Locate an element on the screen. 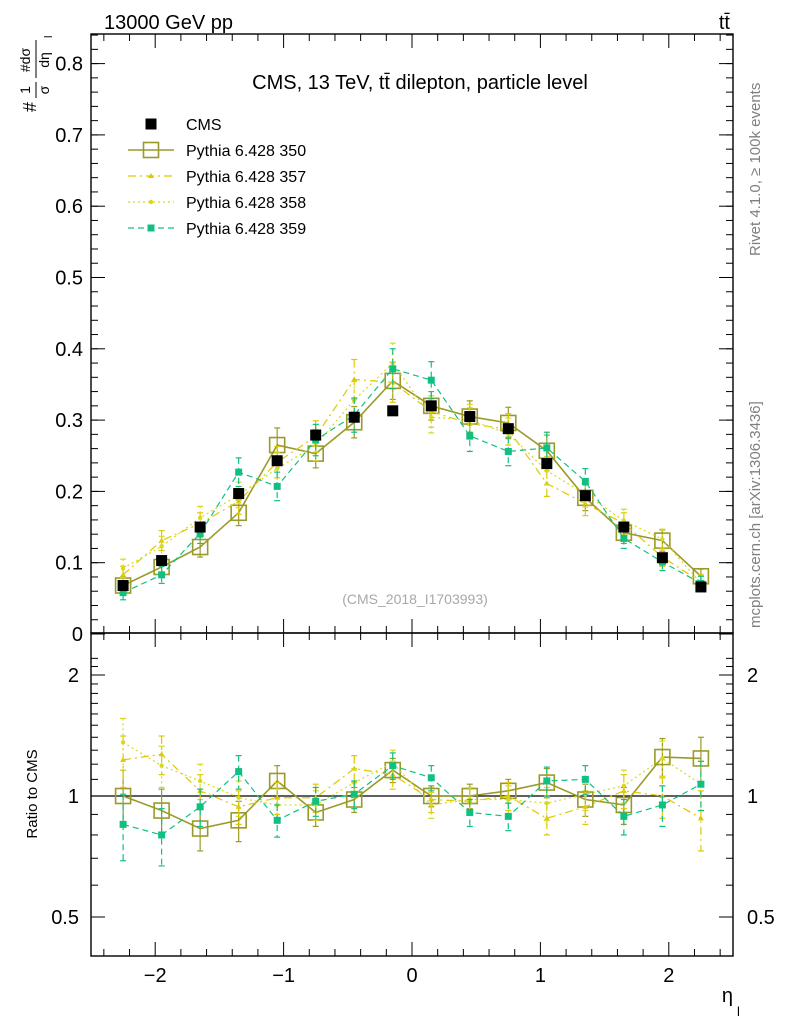 This screenshot has height=1024, width=786. y-label-hash: # is located at coordinates (30, 107).